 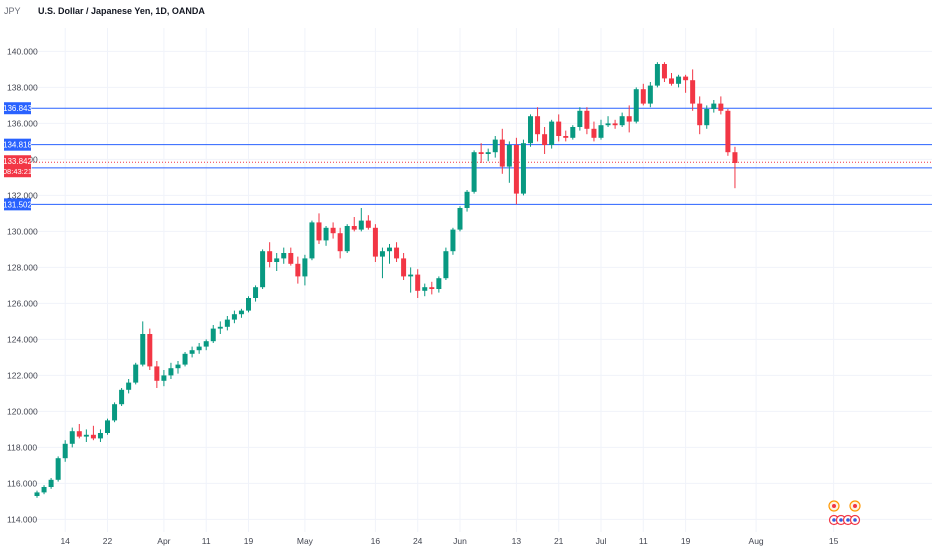 I want to click on current-price-label: 133.842, so click(x=17, y=161).